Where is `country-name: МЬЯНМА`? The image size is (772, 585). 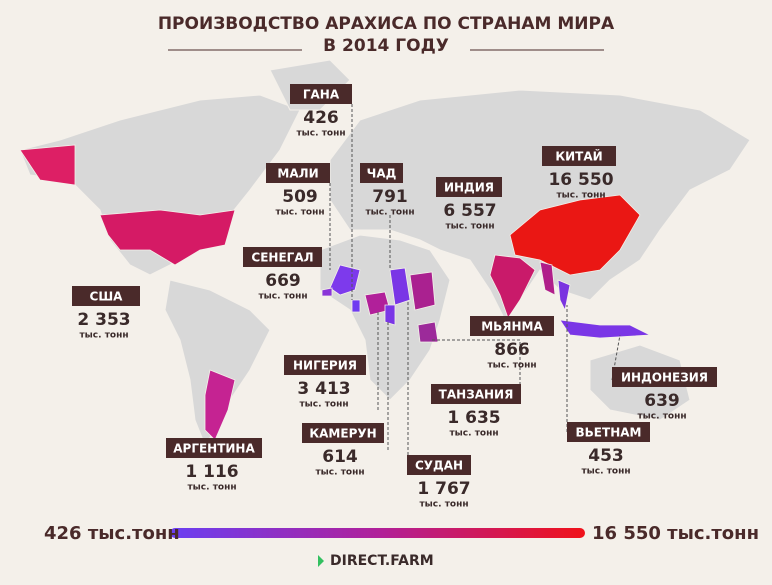 country-name: МЬЯНМА is located at coordinates (512, 327).